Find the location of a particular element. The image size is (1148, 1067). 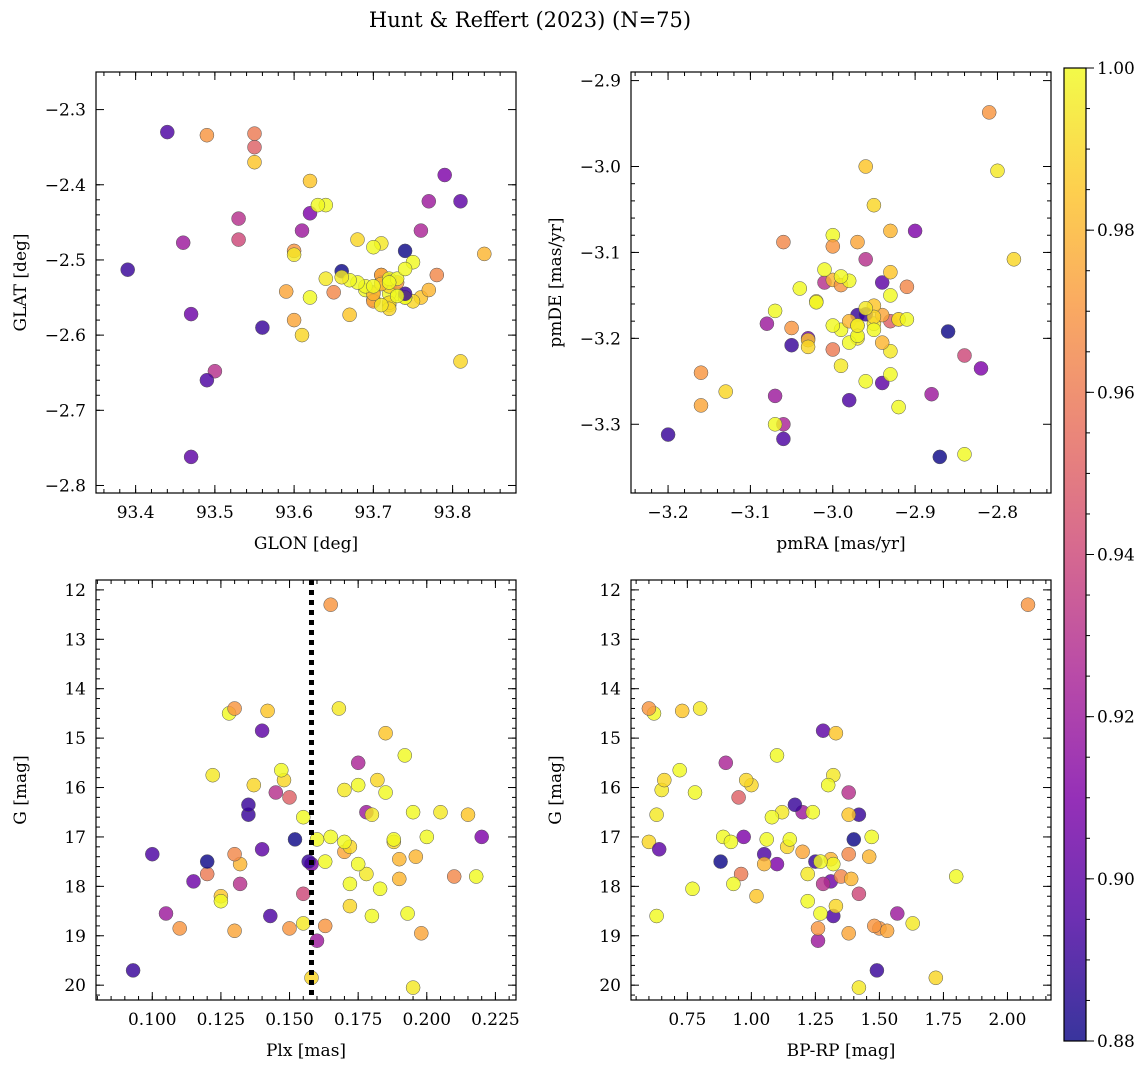

x-tick-label: −3.0 is located at coordinates (832, 513).